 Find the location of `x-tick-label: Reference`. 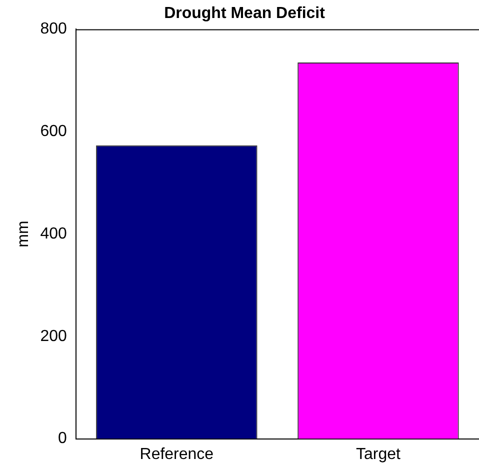

x-tick-label: Reference is located at coordinates (177, 454).